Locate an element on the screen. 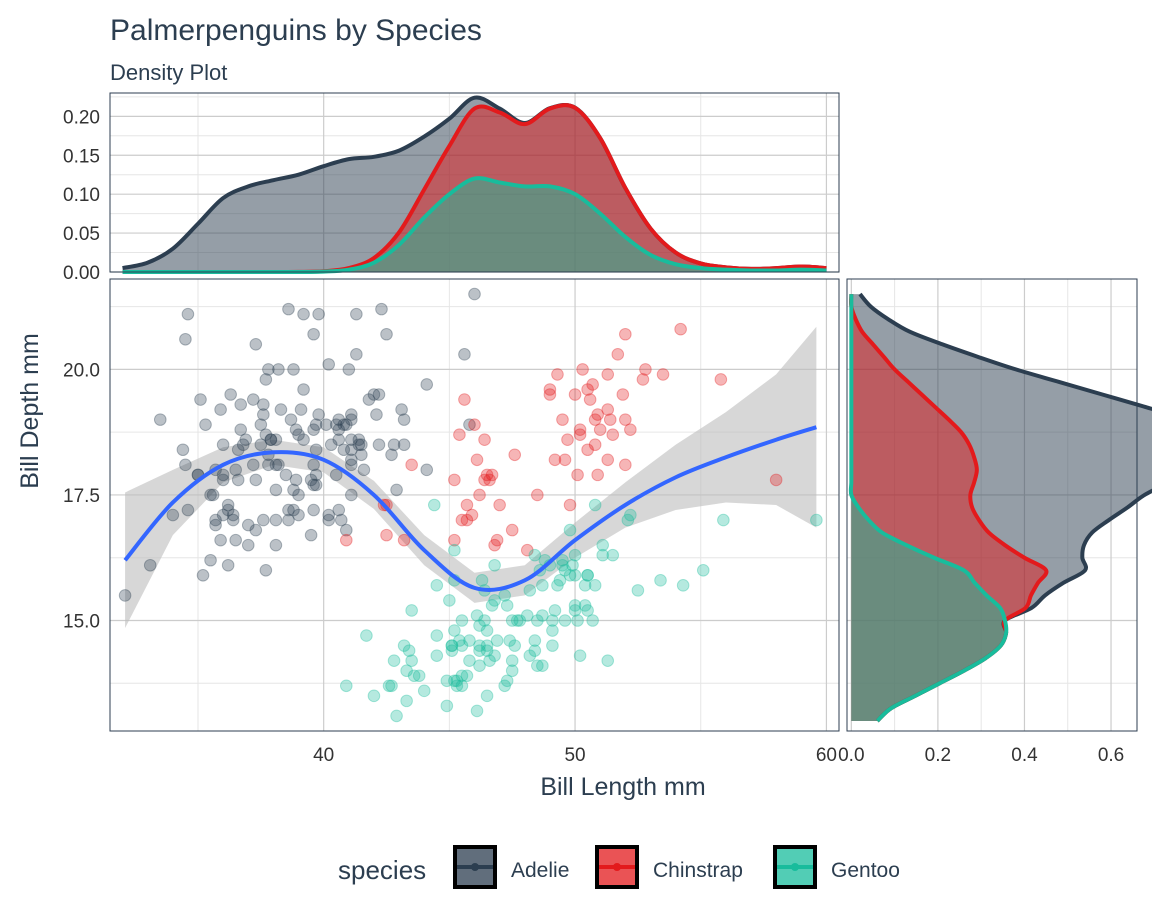 The height and width of the screenshot is (921, 1152). top-y-tick-label: 0.20 is located at coordinates (81, 117).